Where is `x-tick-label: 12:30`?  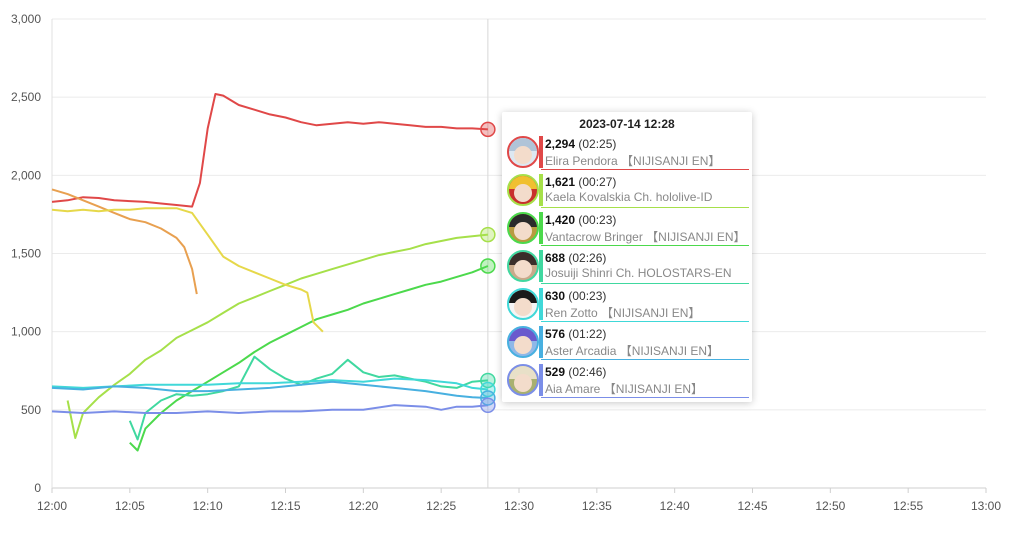 x-tick-label: 12:30 is located at coordinates (519, 506).